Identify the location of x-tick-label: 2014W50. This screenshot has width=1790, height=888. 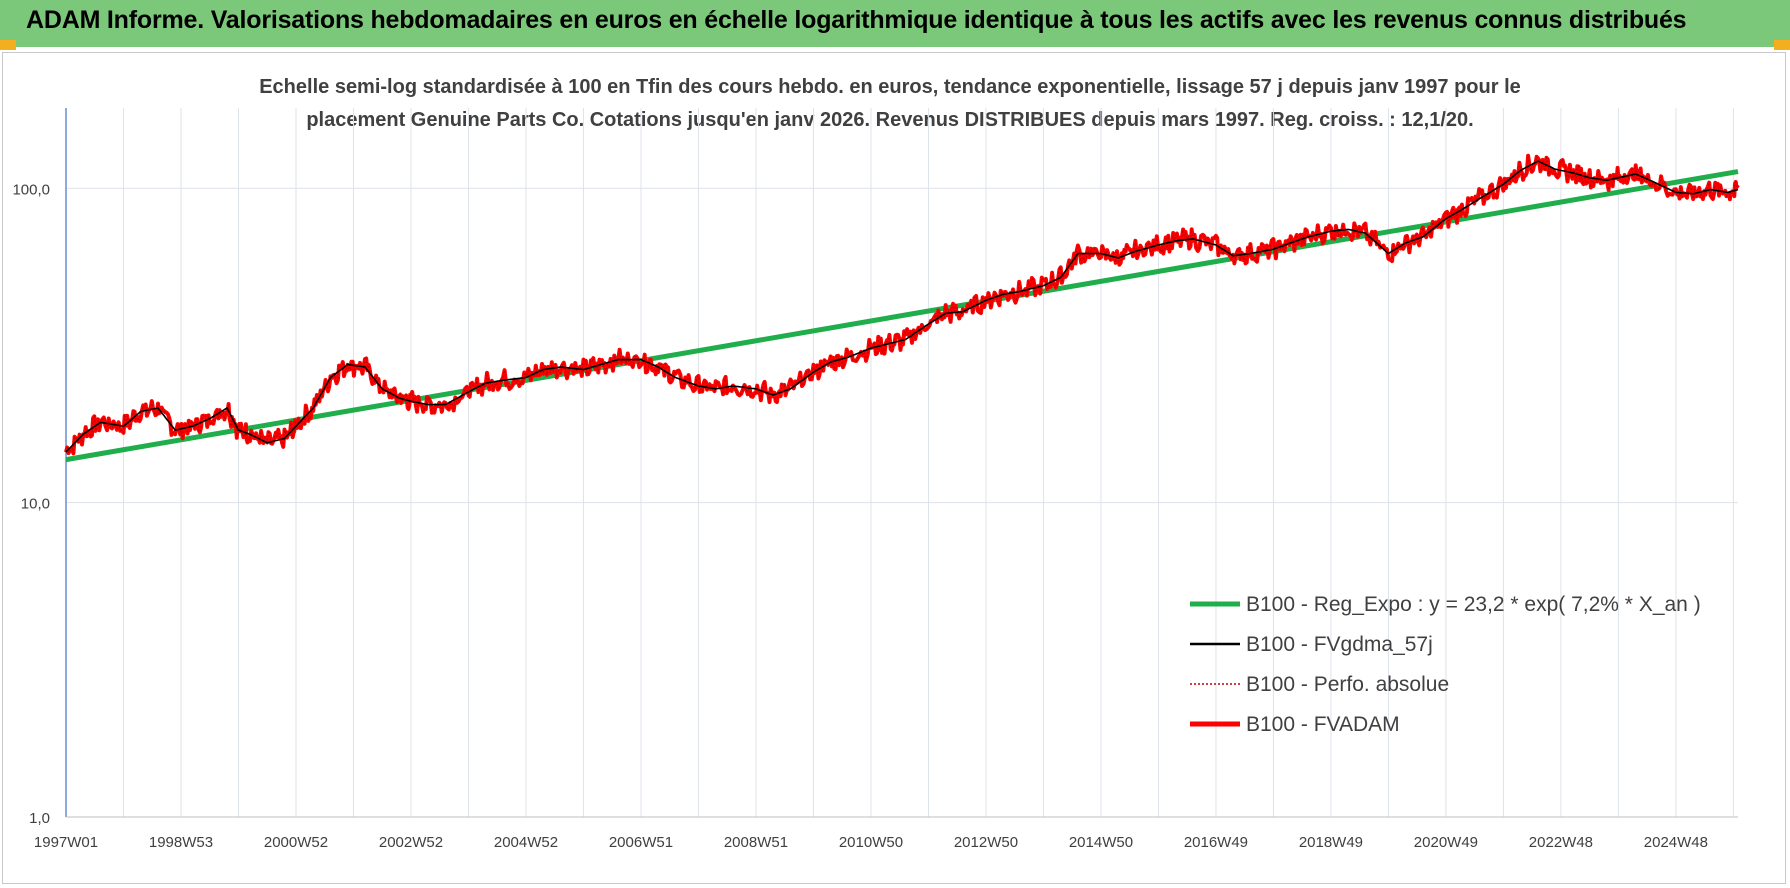
(1101, 842).